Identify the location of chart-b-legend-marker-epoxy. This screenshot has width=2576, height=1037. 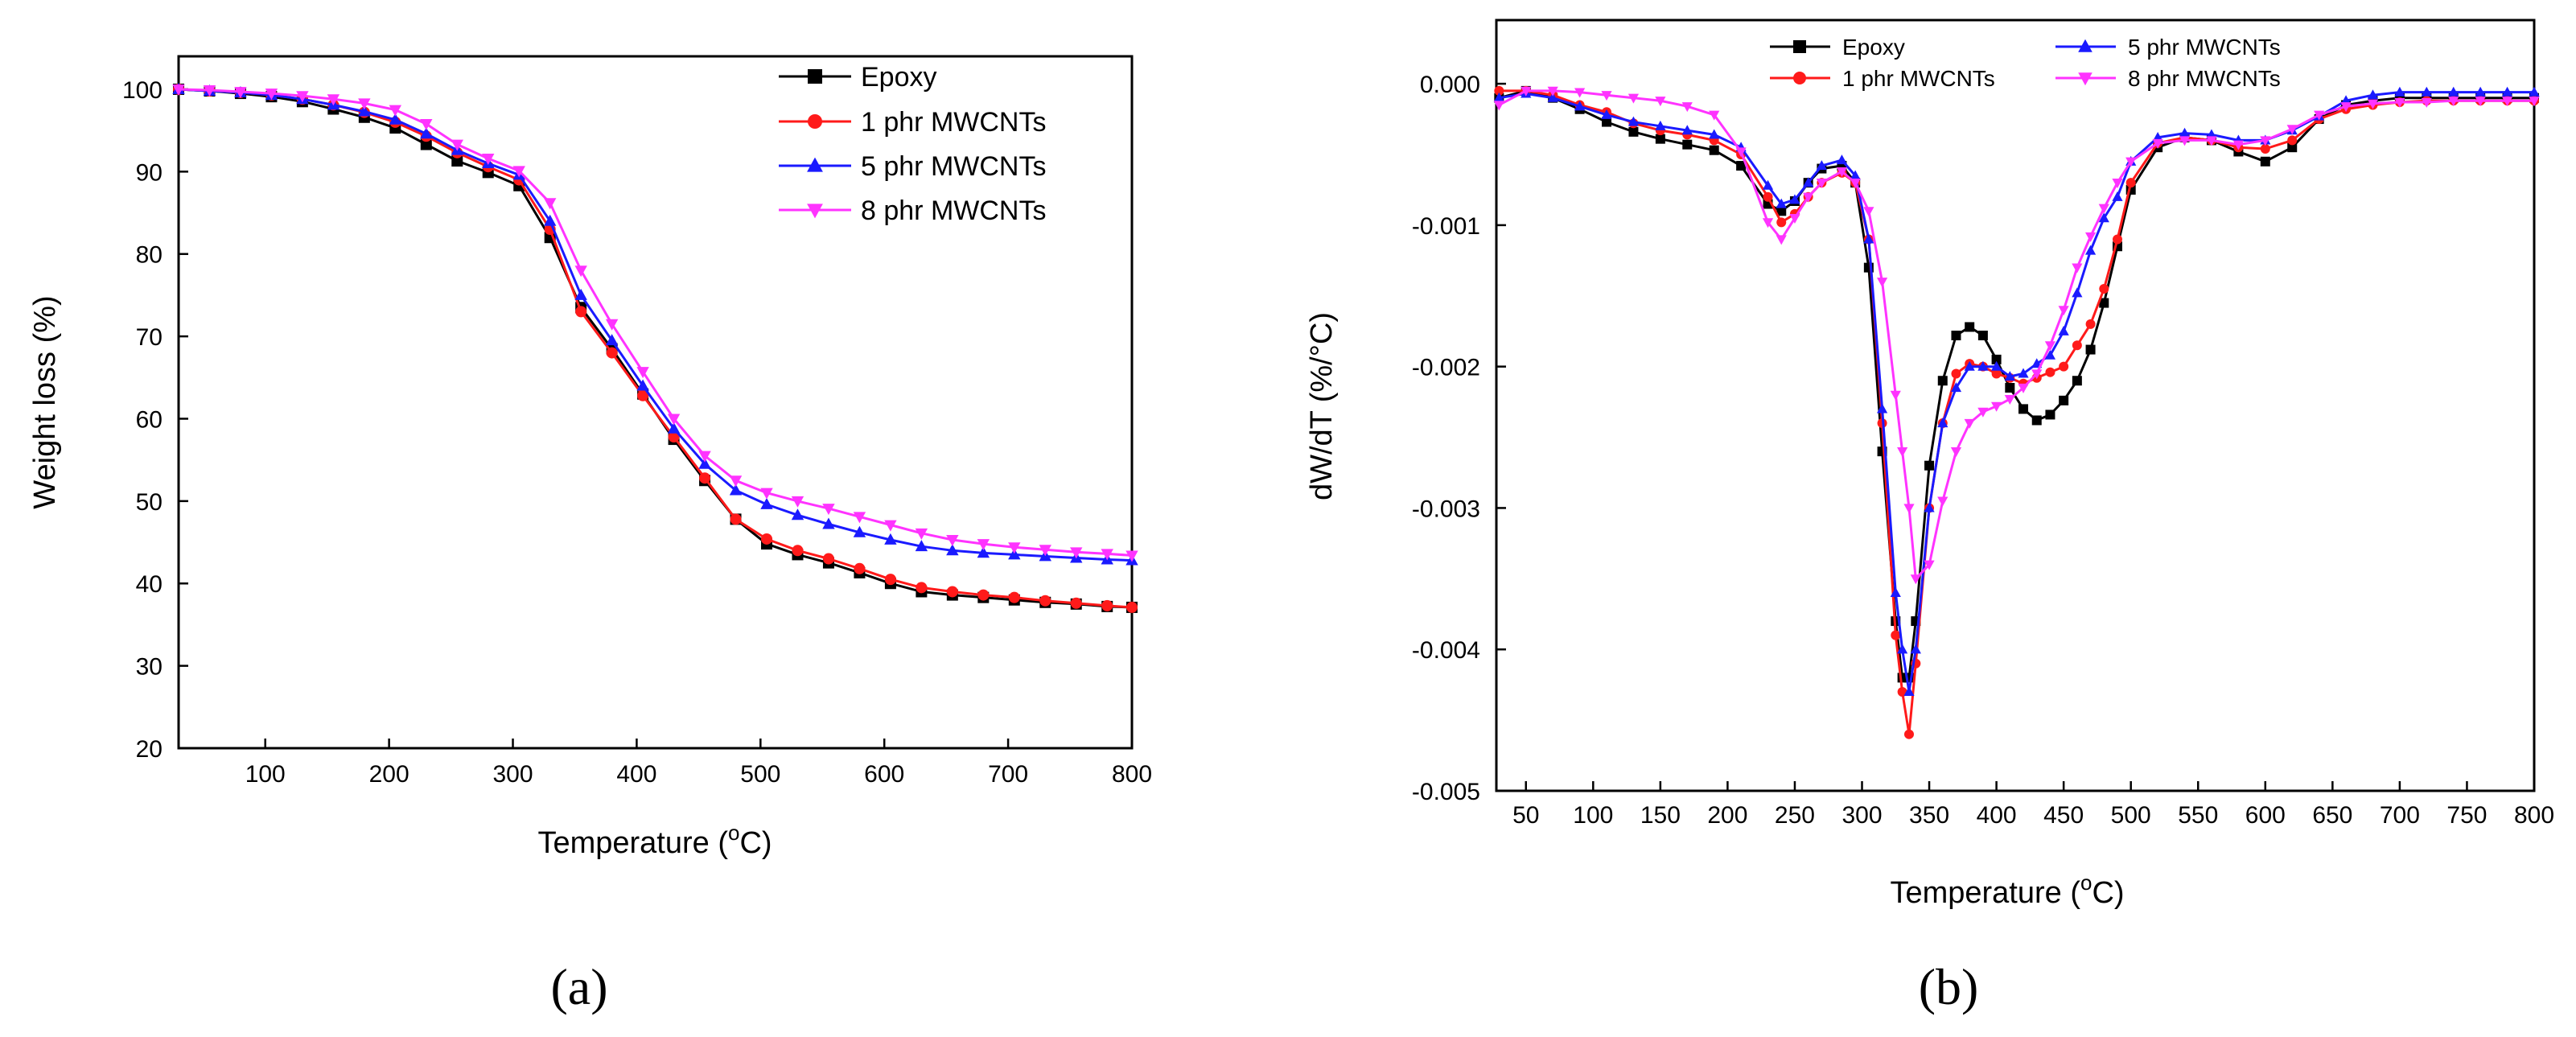
(1799, 46).